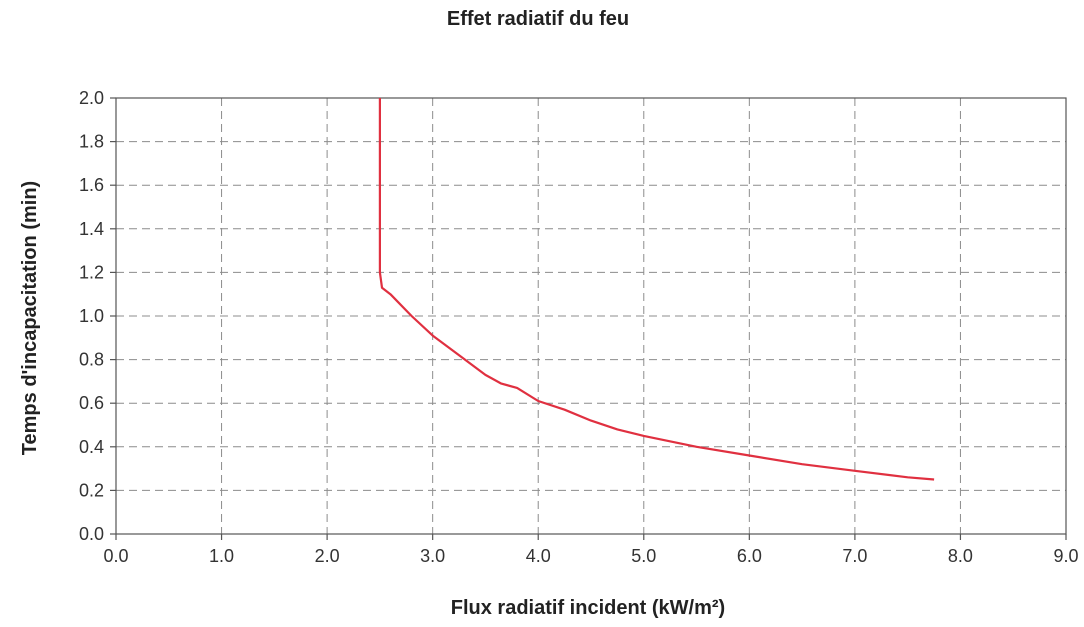 This screenshot has height=627, width=1084. What do you see at coordinates (1065, 556) in the screenshot?
I see `x-tick-label: 9.0` at bounding box center [1065, 556].